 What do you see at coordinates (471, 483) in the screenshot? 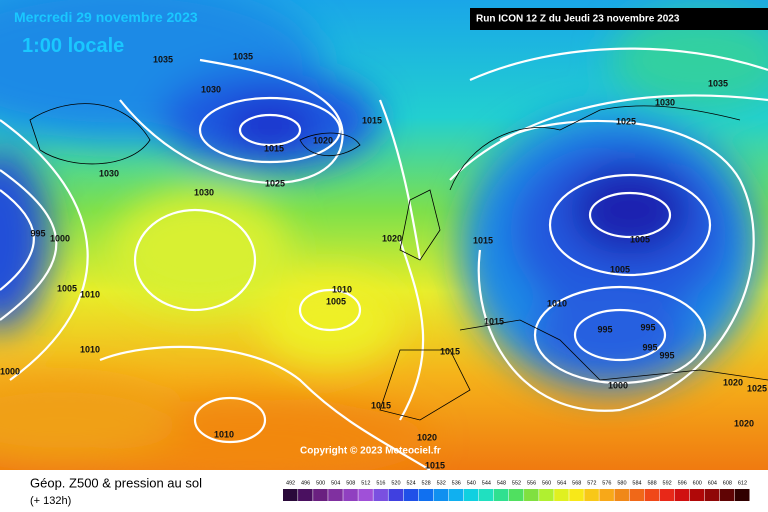
I see `scale-label: 540` at bounding box center [471, 483].